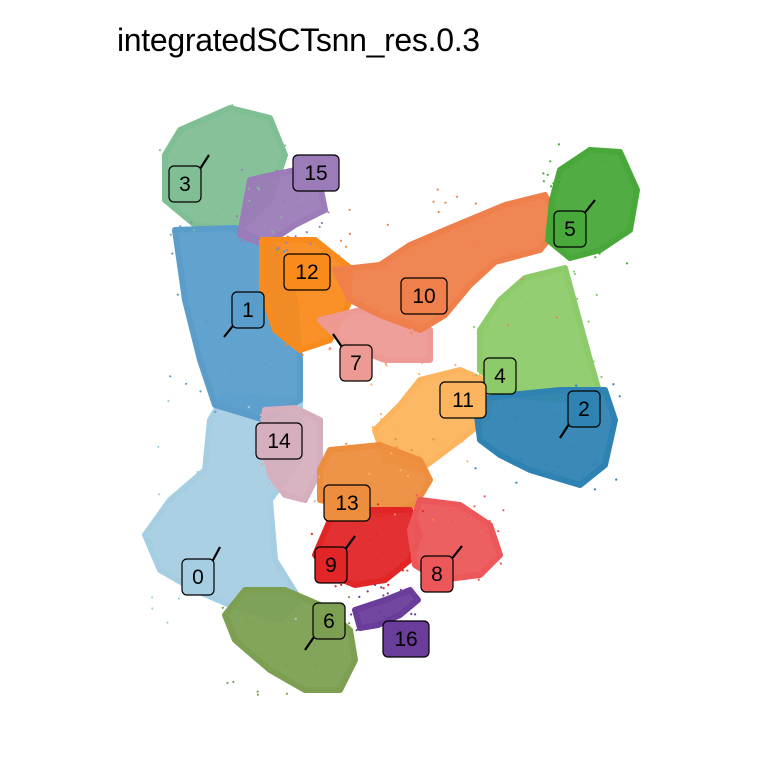 The image size is (768, 768). What do you see at coordinates (406, 639) in the screenshot?
I see `cluster-16-label: 16` at bounding box center [406, 639].